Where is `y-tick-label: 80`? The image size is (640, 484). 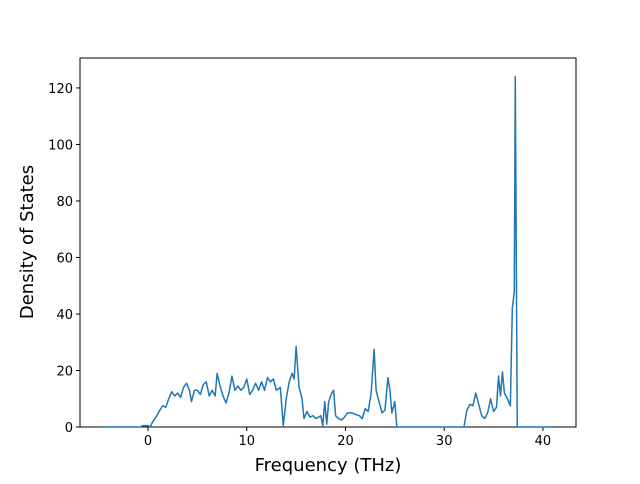
y-tick-label: 80 is located at coordinates (64, 202).